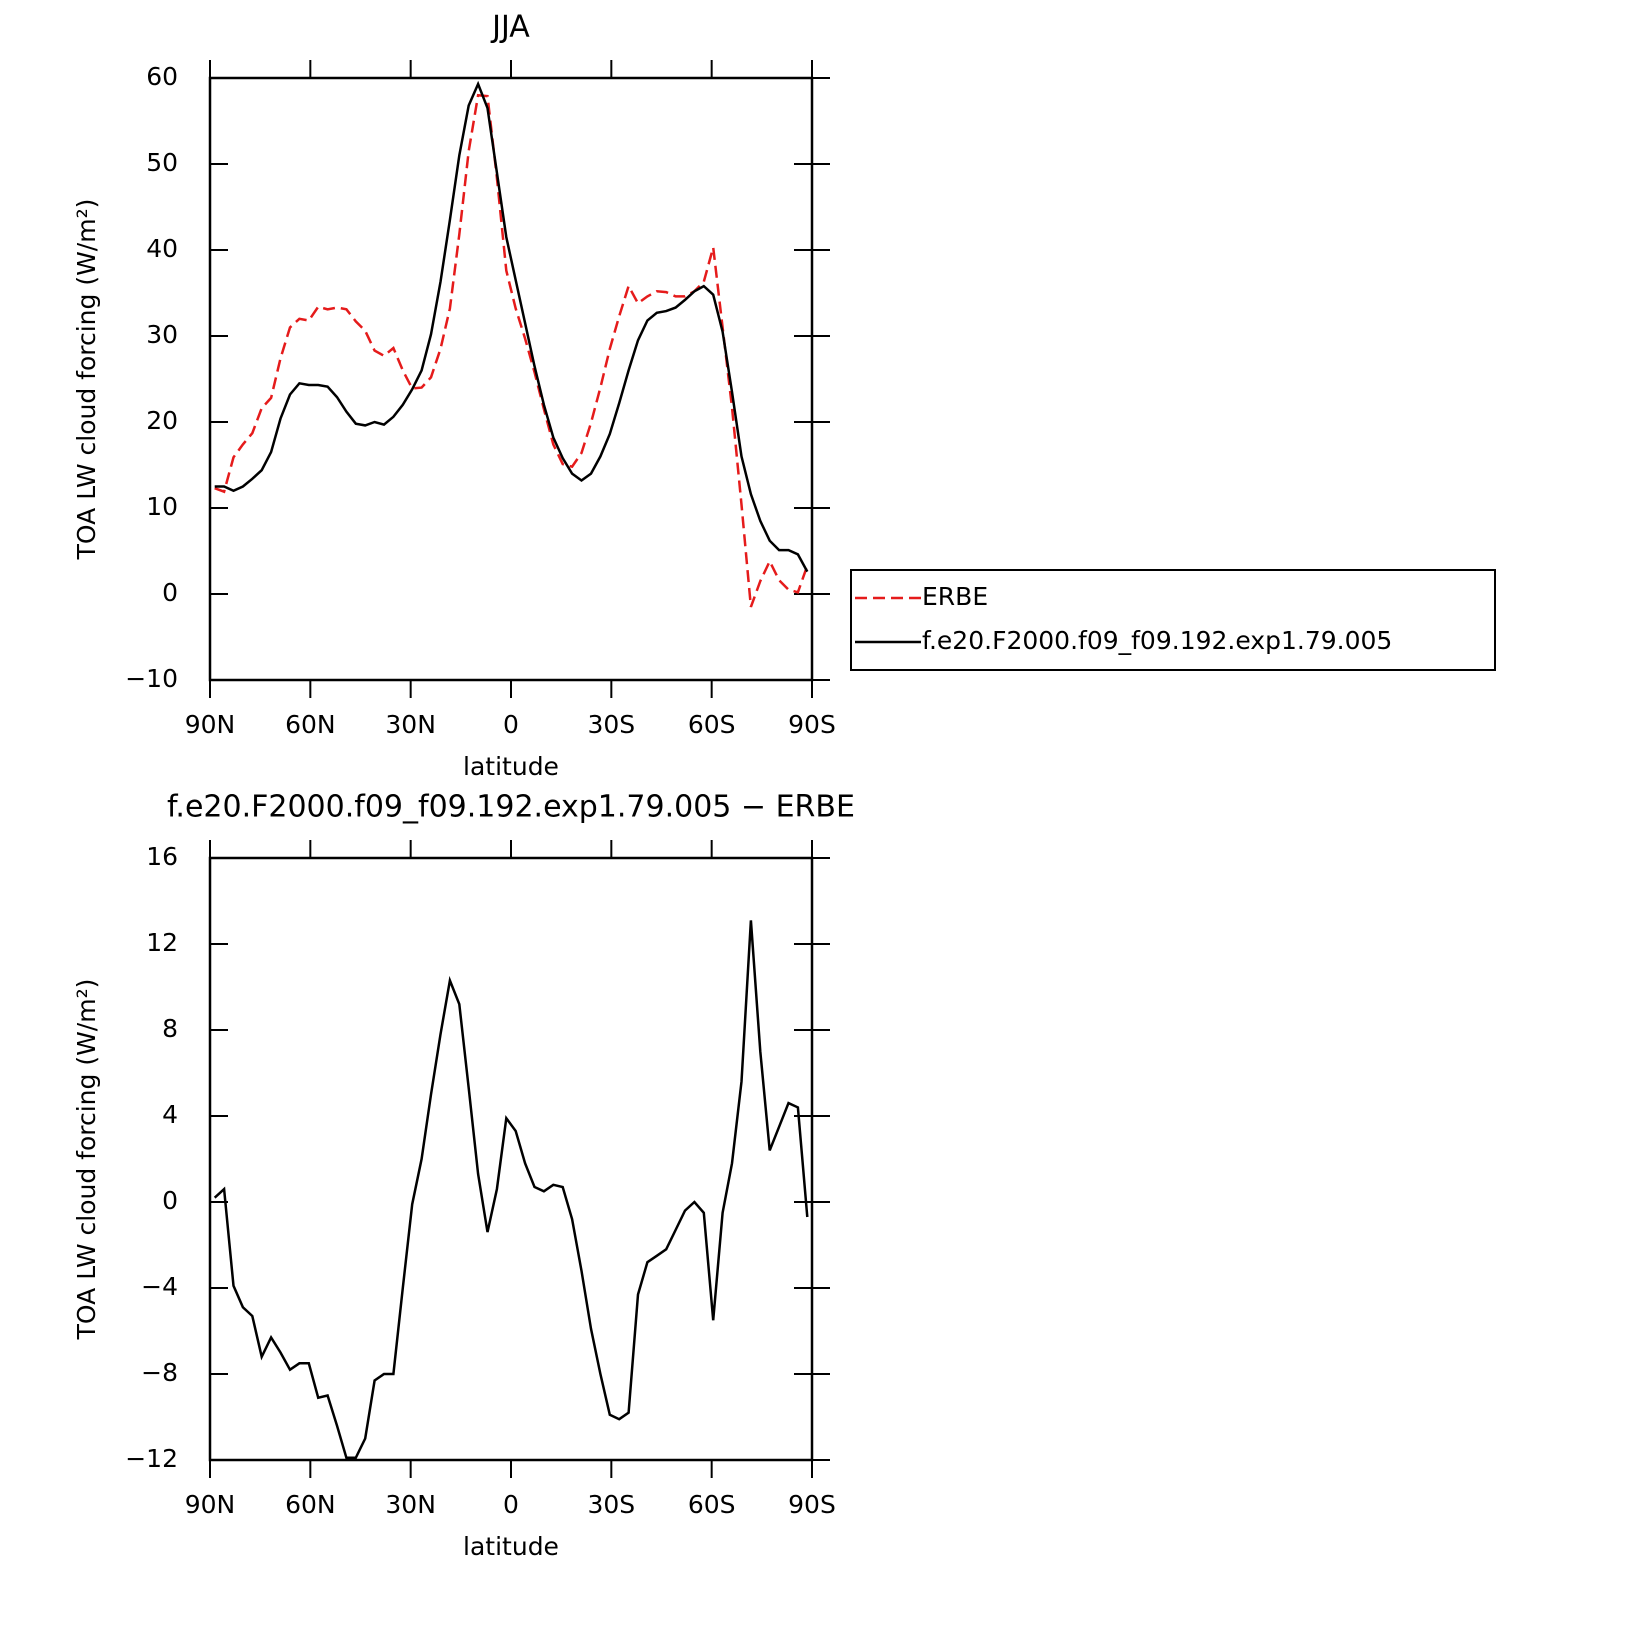  What do you see at coordinates (162, 248) in the screenshot?
I see `y-tick-label: 40` at bounding box center [162, 248].